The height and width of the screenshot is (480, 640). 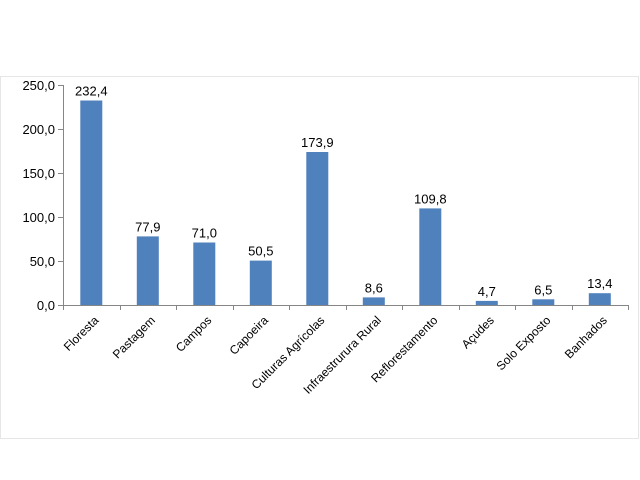 I want to click on y-tick-label: 250,0, so click(x=38, y=85).